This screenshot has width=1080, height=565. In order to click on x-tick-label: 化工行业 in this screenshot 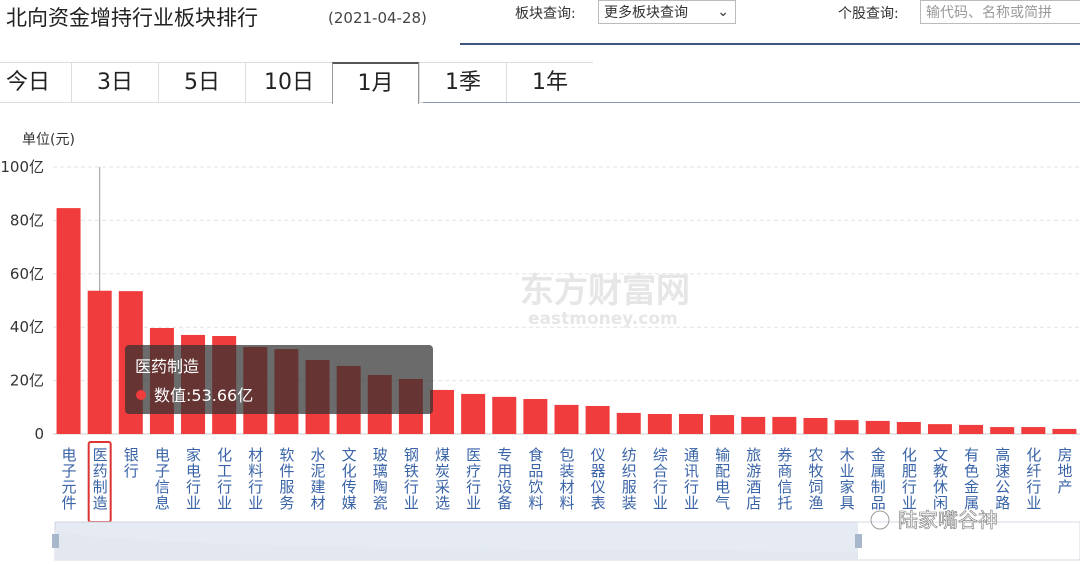, I will do `click(224, 479)`.